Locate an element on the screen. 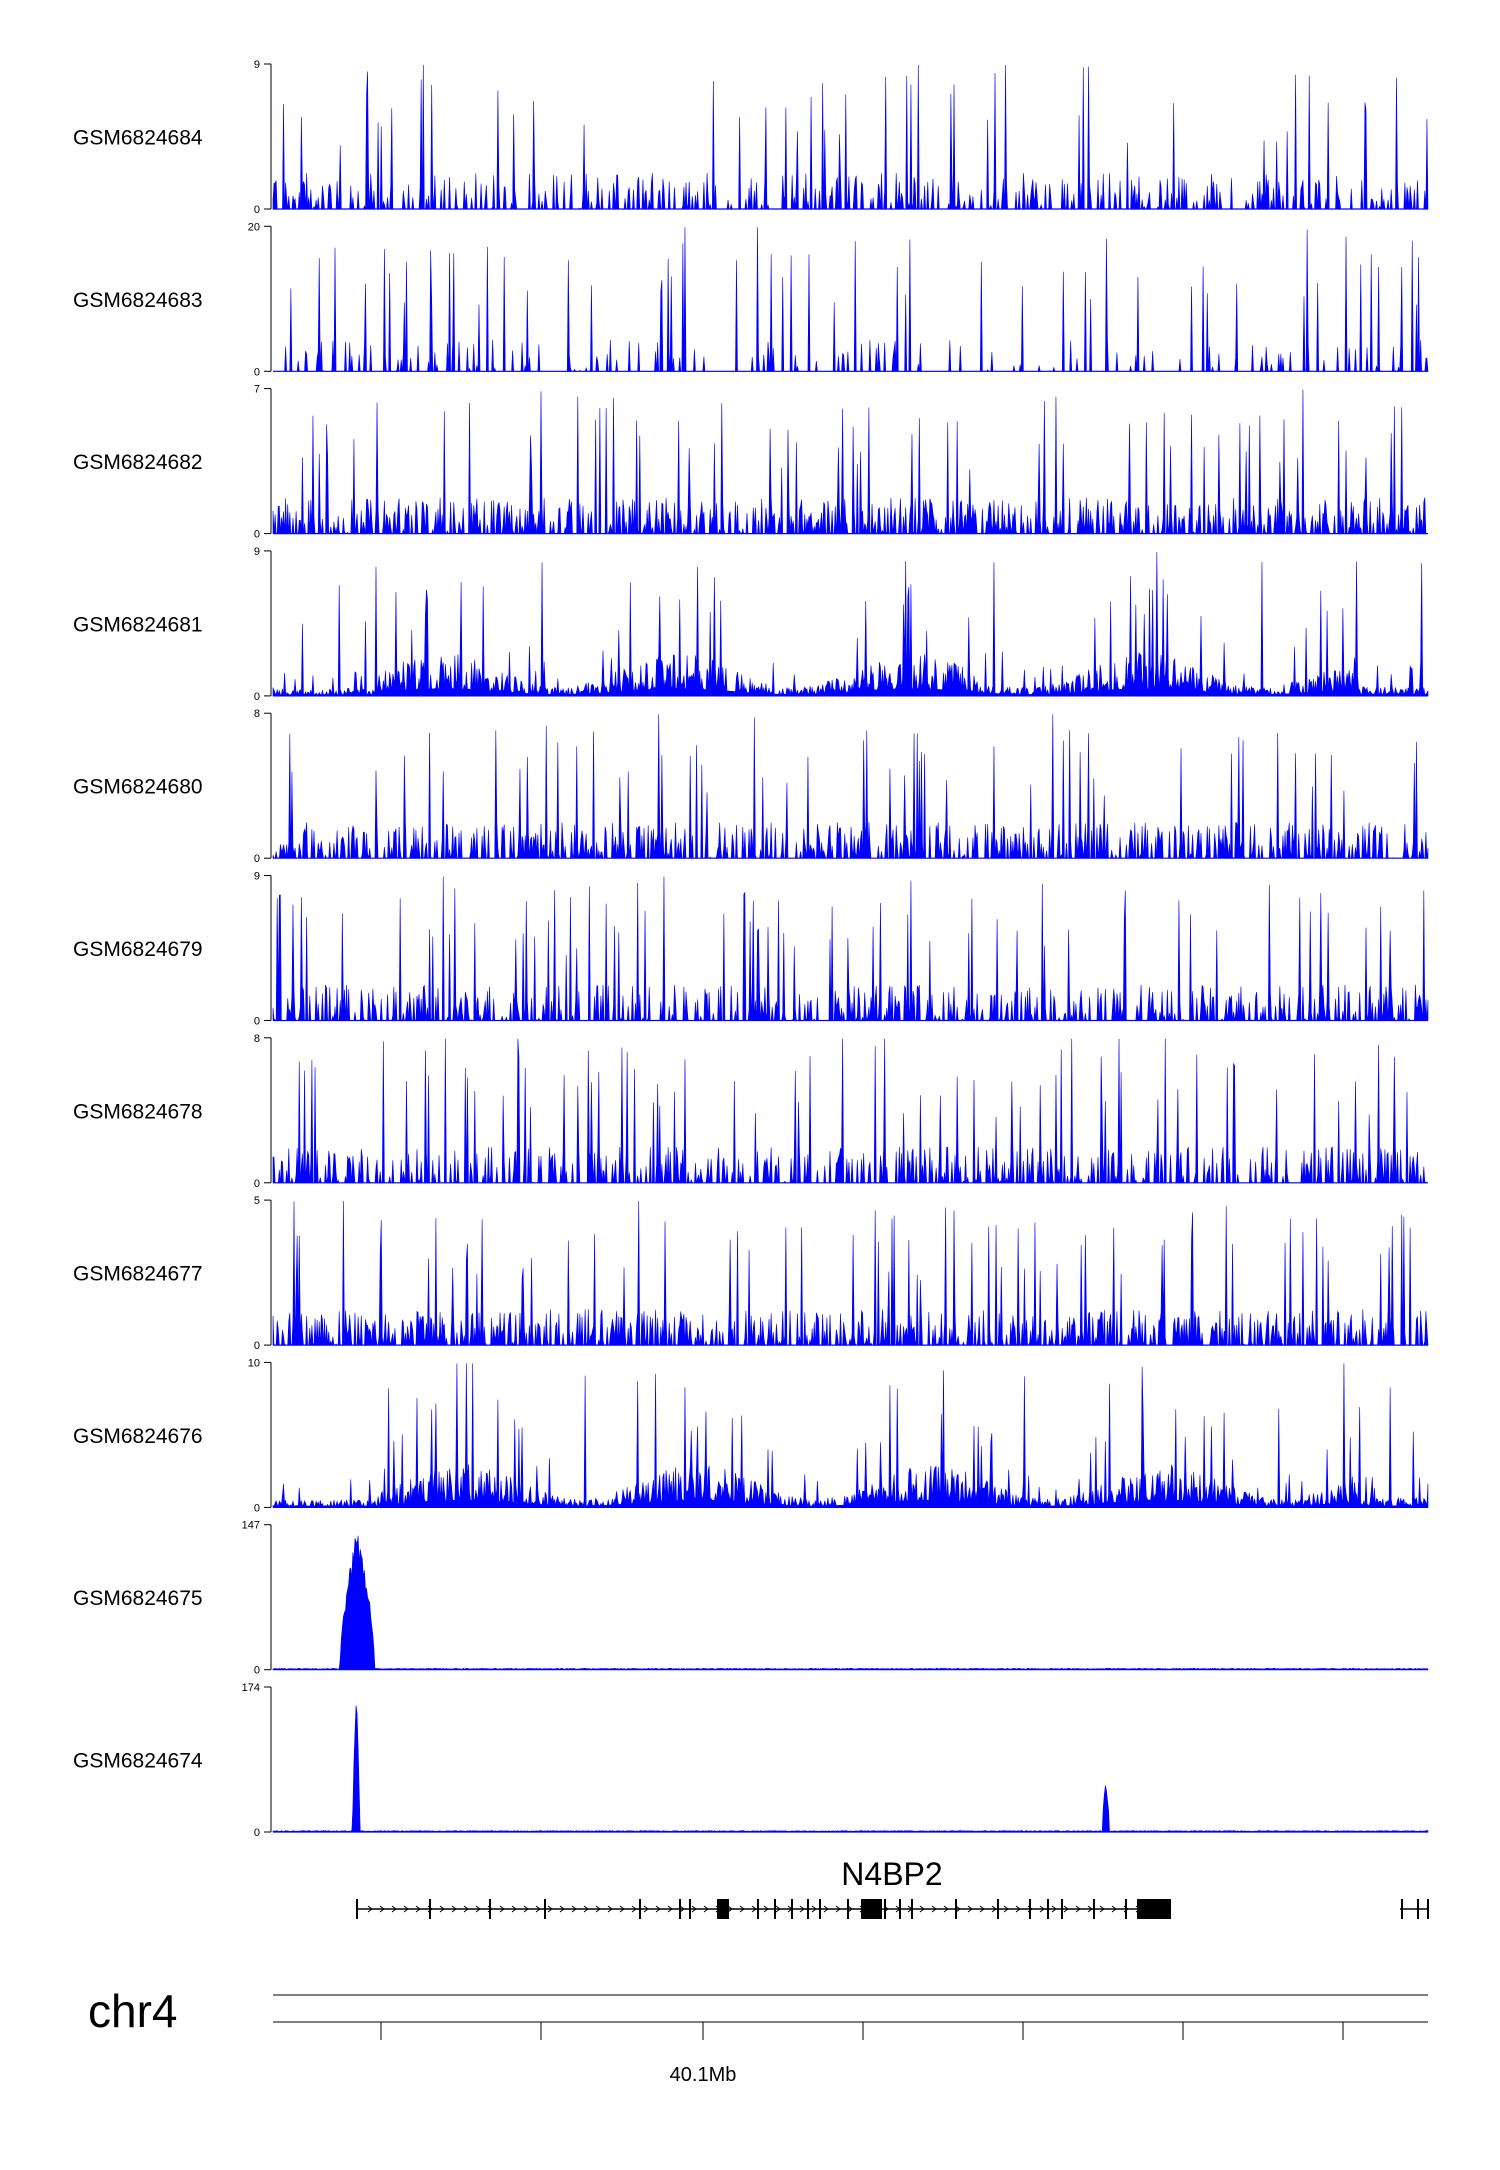  track-label: GSM6824675 is located at coordinates (138, 1598).